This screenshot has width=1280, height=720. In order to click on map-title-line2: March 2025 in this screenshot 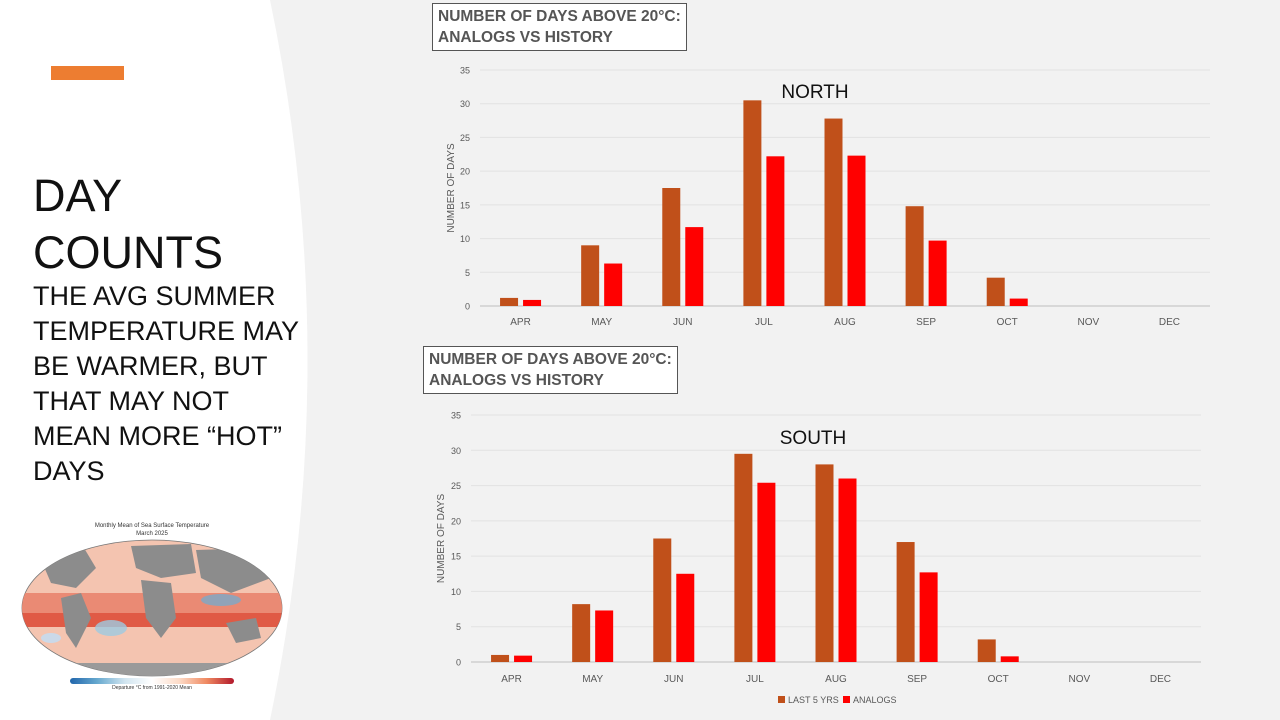, I will do `click(152, 534)`.